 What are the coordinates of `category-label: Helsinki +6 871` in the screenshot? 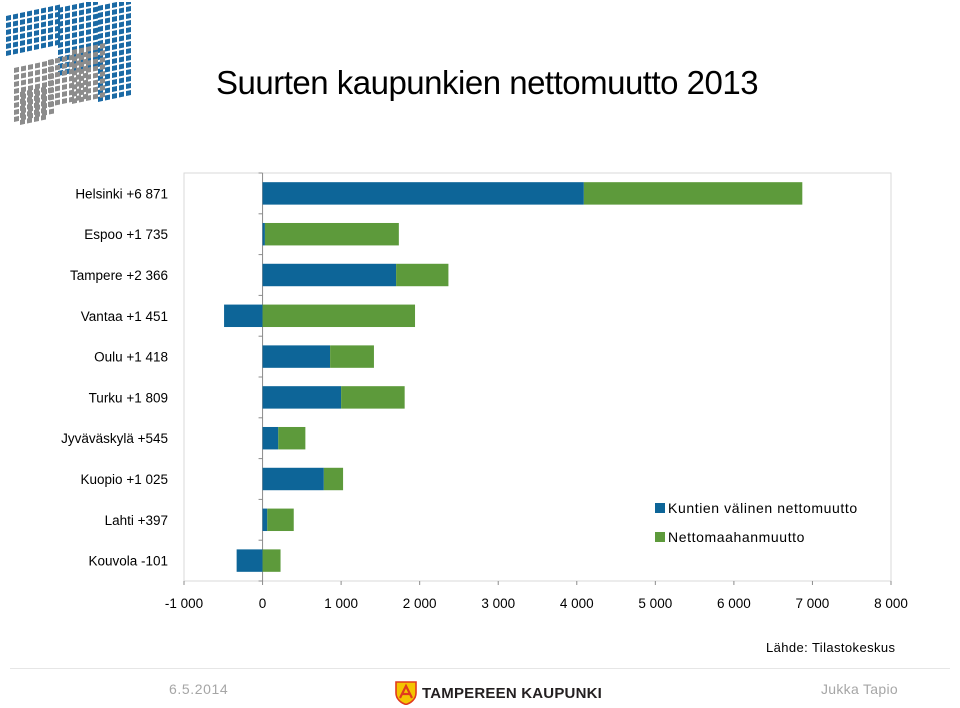 It's located at (121, 193).